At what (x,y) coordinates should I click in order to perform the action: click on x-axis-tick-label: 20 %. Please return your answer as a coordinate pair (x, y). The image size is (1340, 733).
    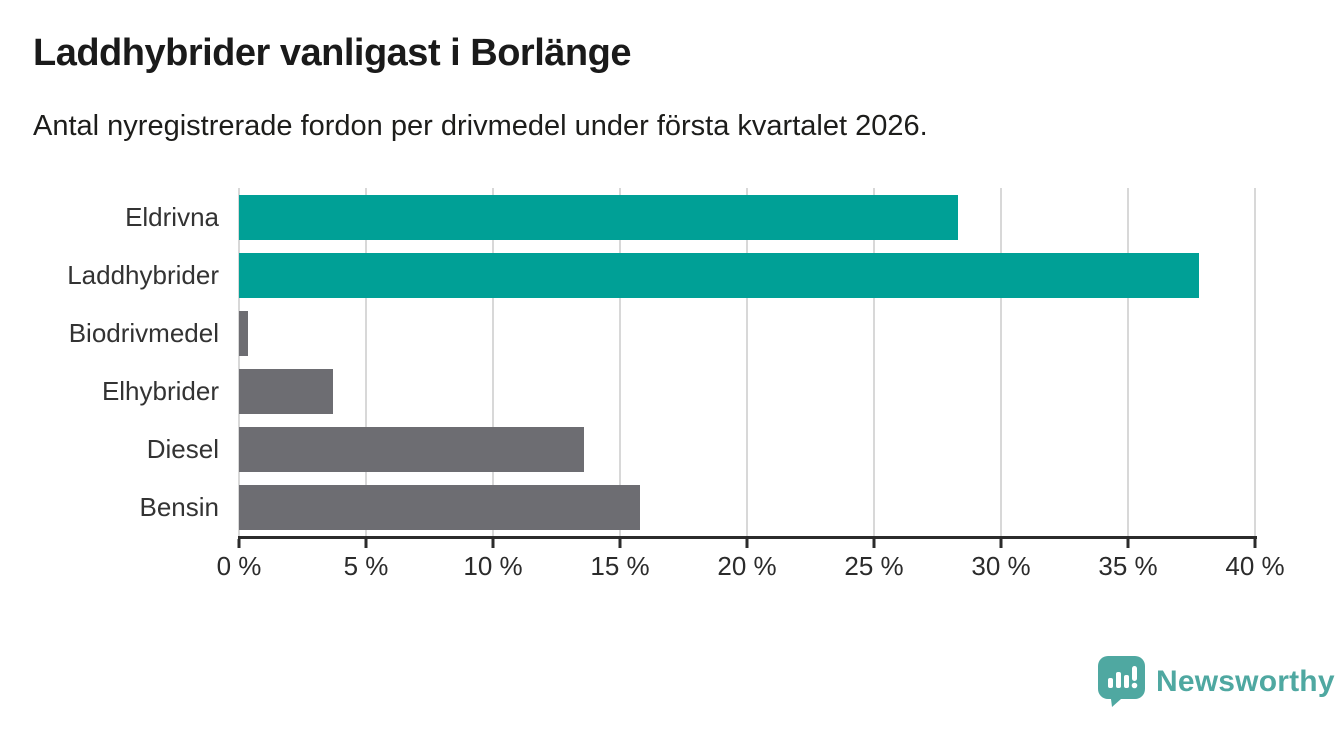
    Looking at the image, I should click on (747, 566).